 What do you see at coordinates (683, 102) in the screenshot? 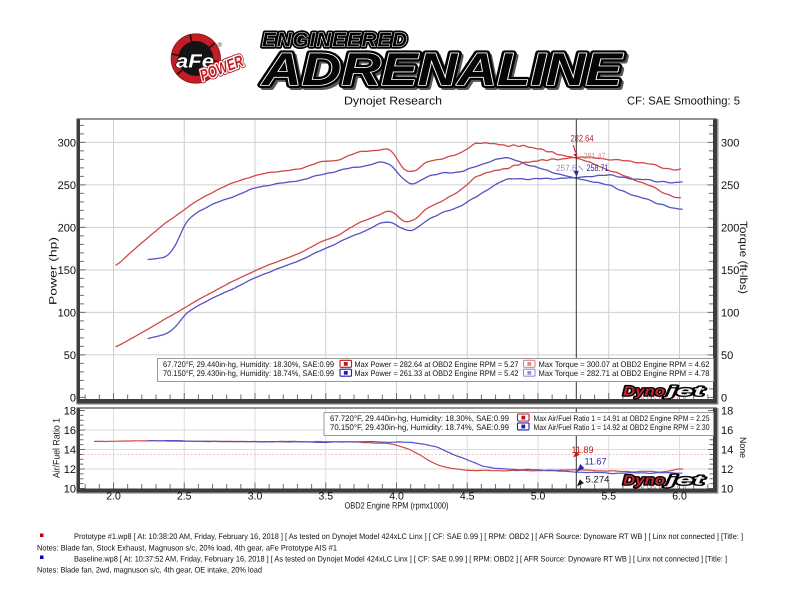
I see `svg-text: CF: SAE Smoothing: 5` at bounding box center [683, 102].